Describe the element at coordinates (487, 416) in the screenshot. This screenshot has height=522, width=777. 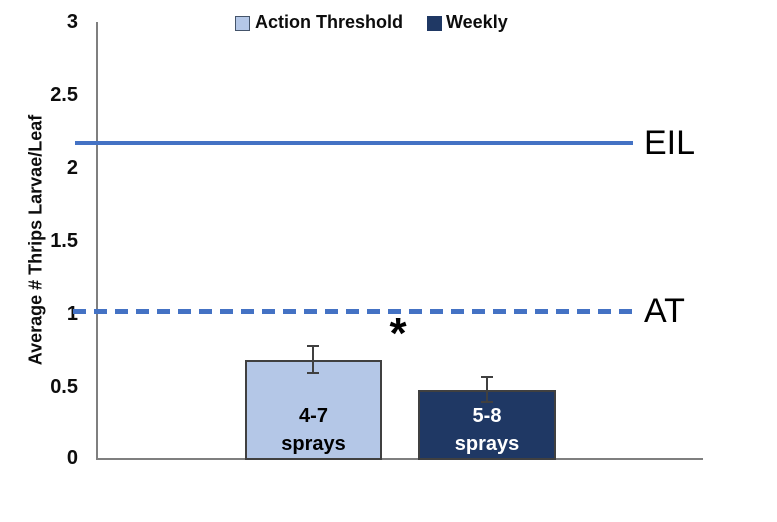
I see `bar-label-line1: 5-8` at that location.